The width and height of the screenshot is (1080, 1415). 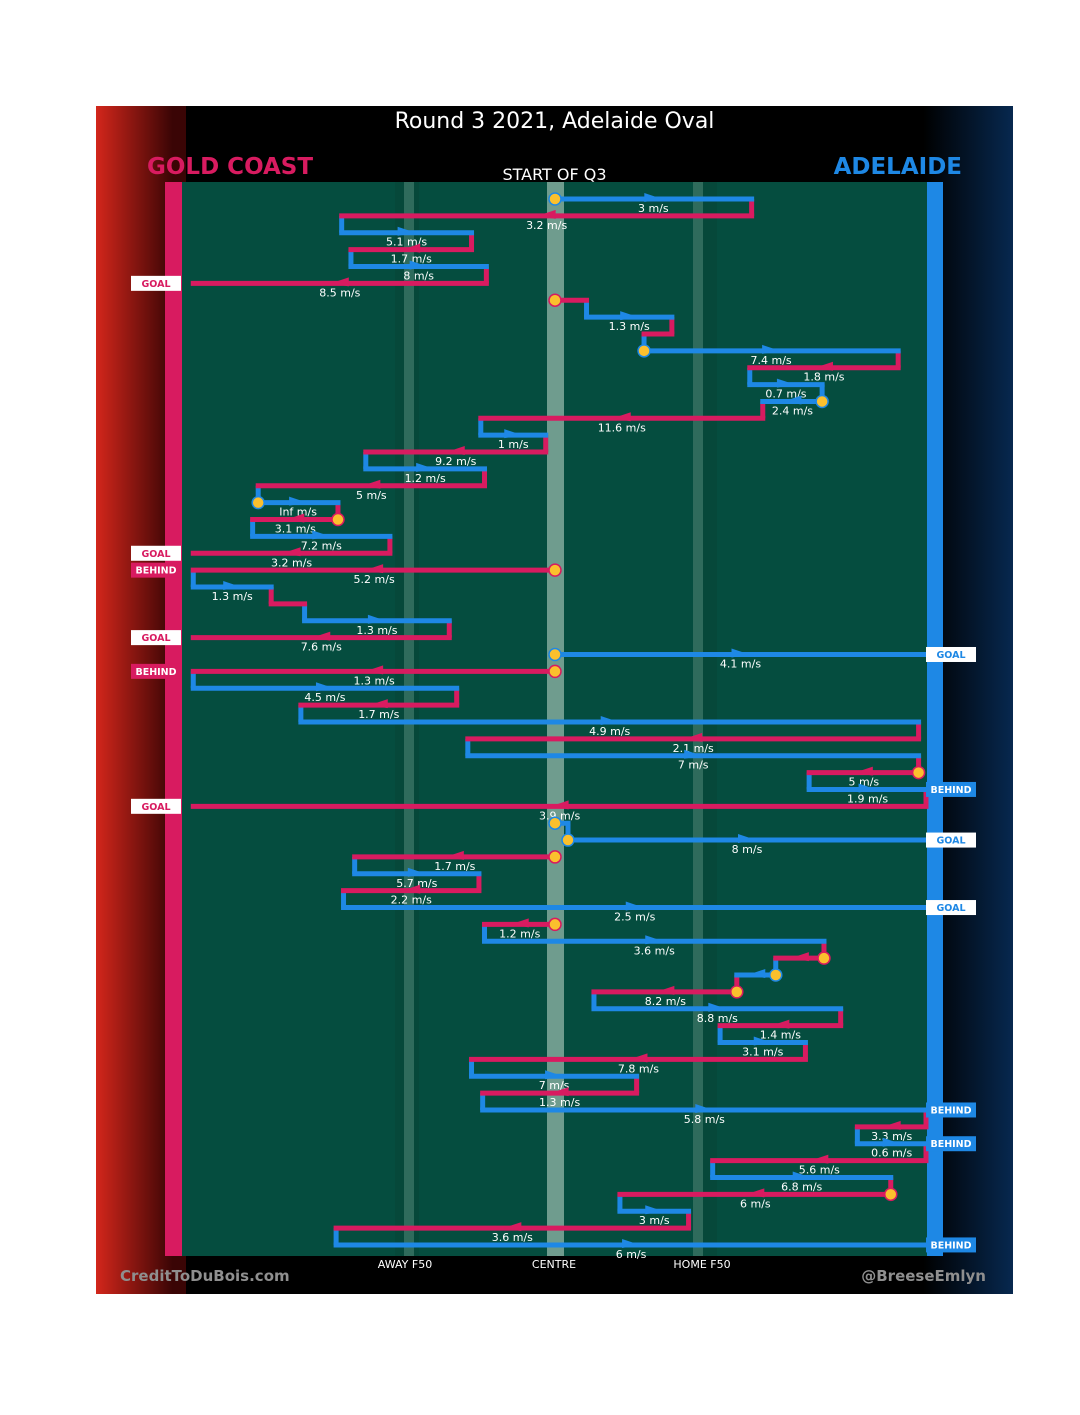 I want to click on speed-label: 4.1 m/s, so click(x=740, y=663).